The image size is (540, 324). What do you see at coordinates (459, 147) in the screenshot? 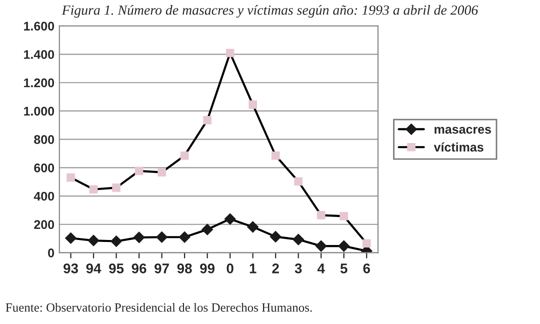
I see `legend-label: víctimas` at bounding box center [459, 147].